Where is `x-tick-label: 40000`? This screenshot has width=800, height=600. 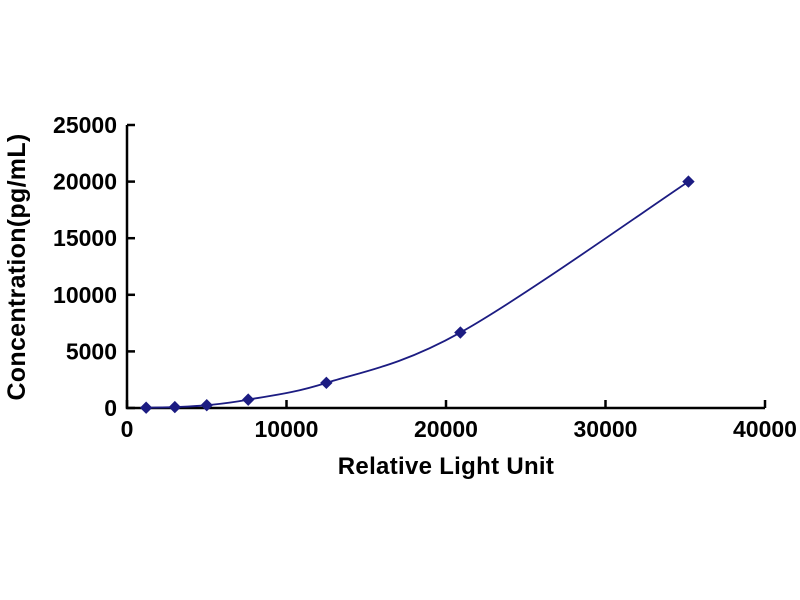 x-tick-label: 40000 is located at coordinates (765, 429).